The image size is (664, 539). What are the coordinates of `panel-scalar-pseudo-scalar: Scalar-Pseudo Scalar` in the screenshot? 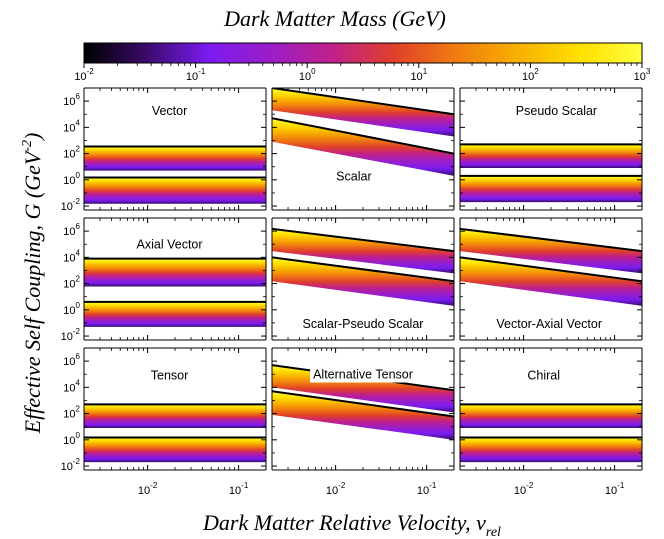 It's located at (363, 279).